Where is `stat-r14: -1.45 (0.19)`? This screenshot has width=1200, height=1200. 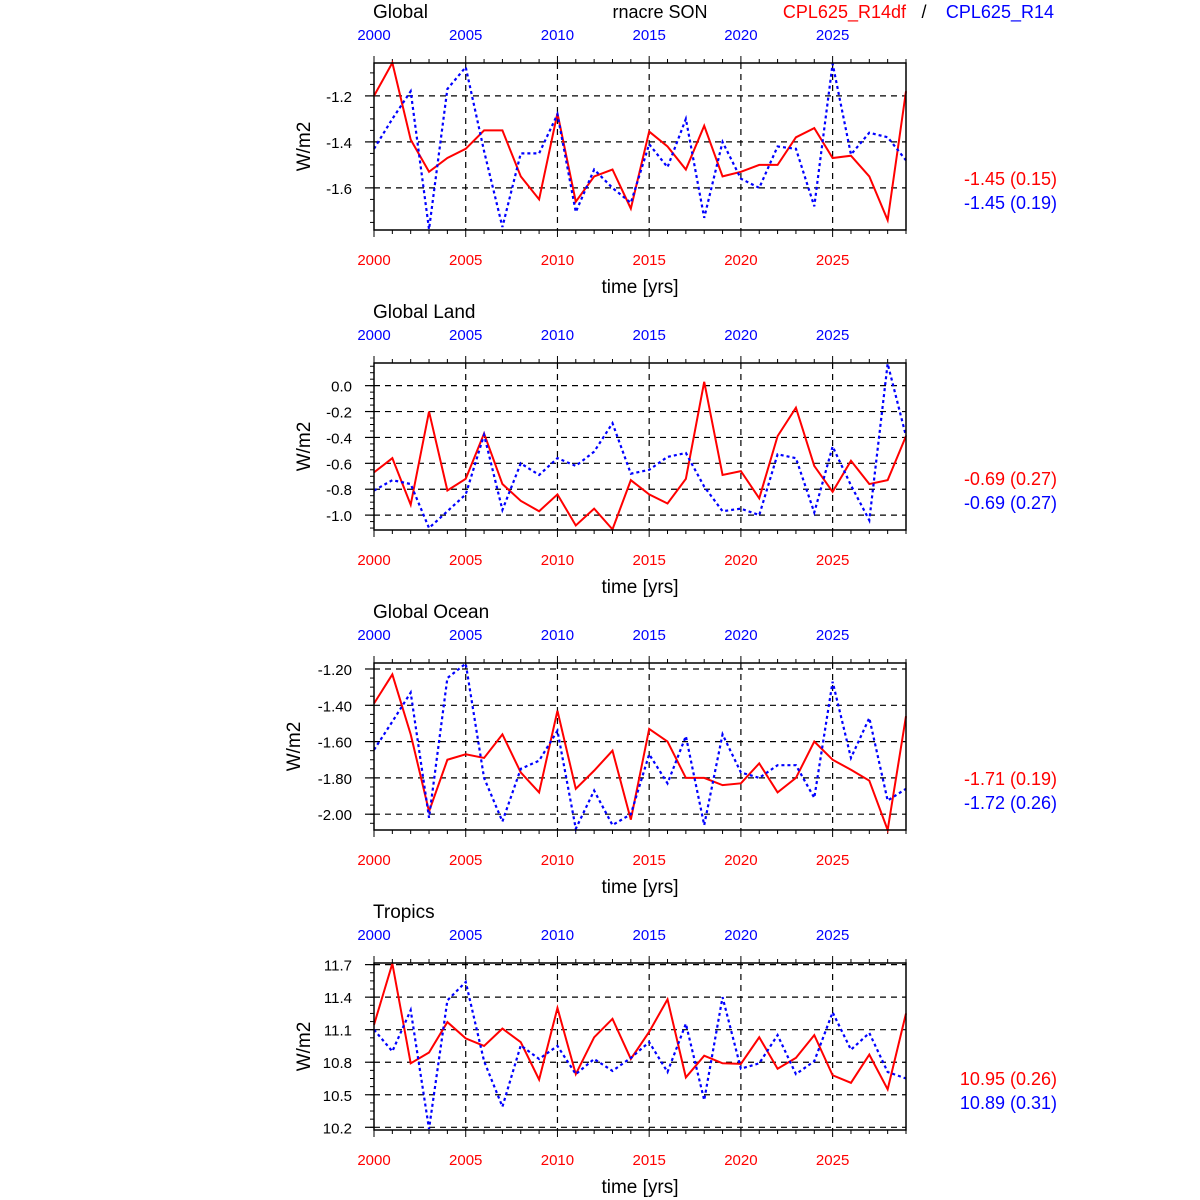
stat-r14: -1.45 (0.19) is located at coordinates (1010, 203).